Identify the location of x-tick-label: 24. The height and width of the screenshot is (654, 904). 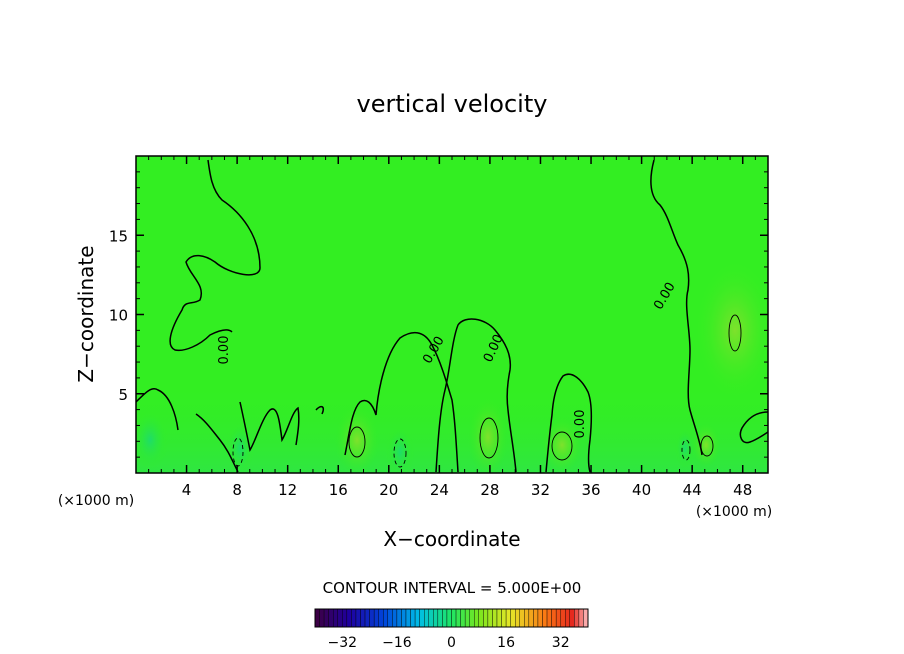
(439, 490).